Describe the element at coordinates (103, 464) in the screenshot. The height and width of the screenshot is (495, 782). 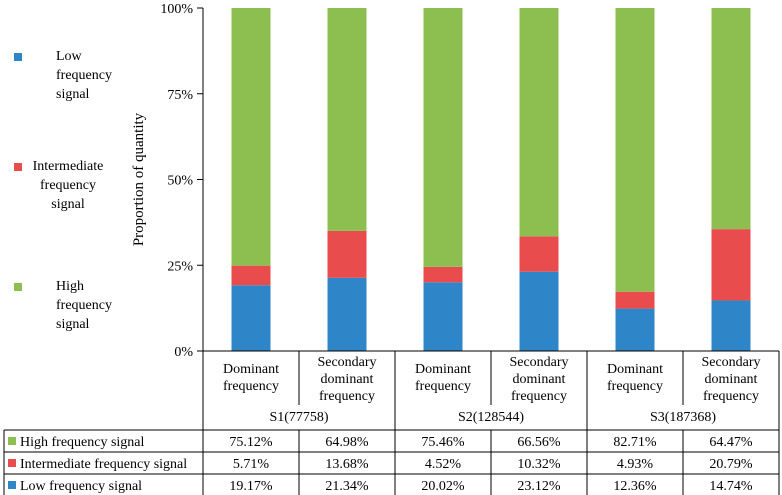
I see `table-row-label: Intermediate frequency signal` at that location.